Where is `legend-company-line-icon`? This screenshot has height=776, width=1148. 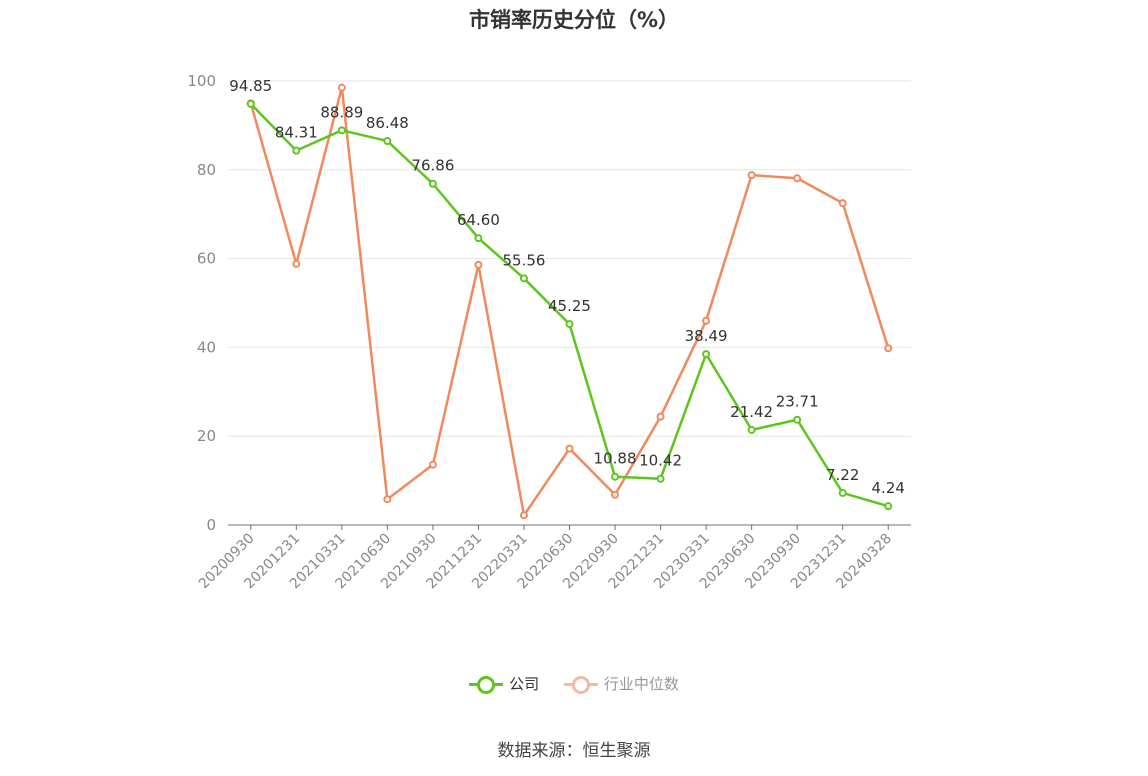 legend-company-line-icon is located at coordinates (486, 684).